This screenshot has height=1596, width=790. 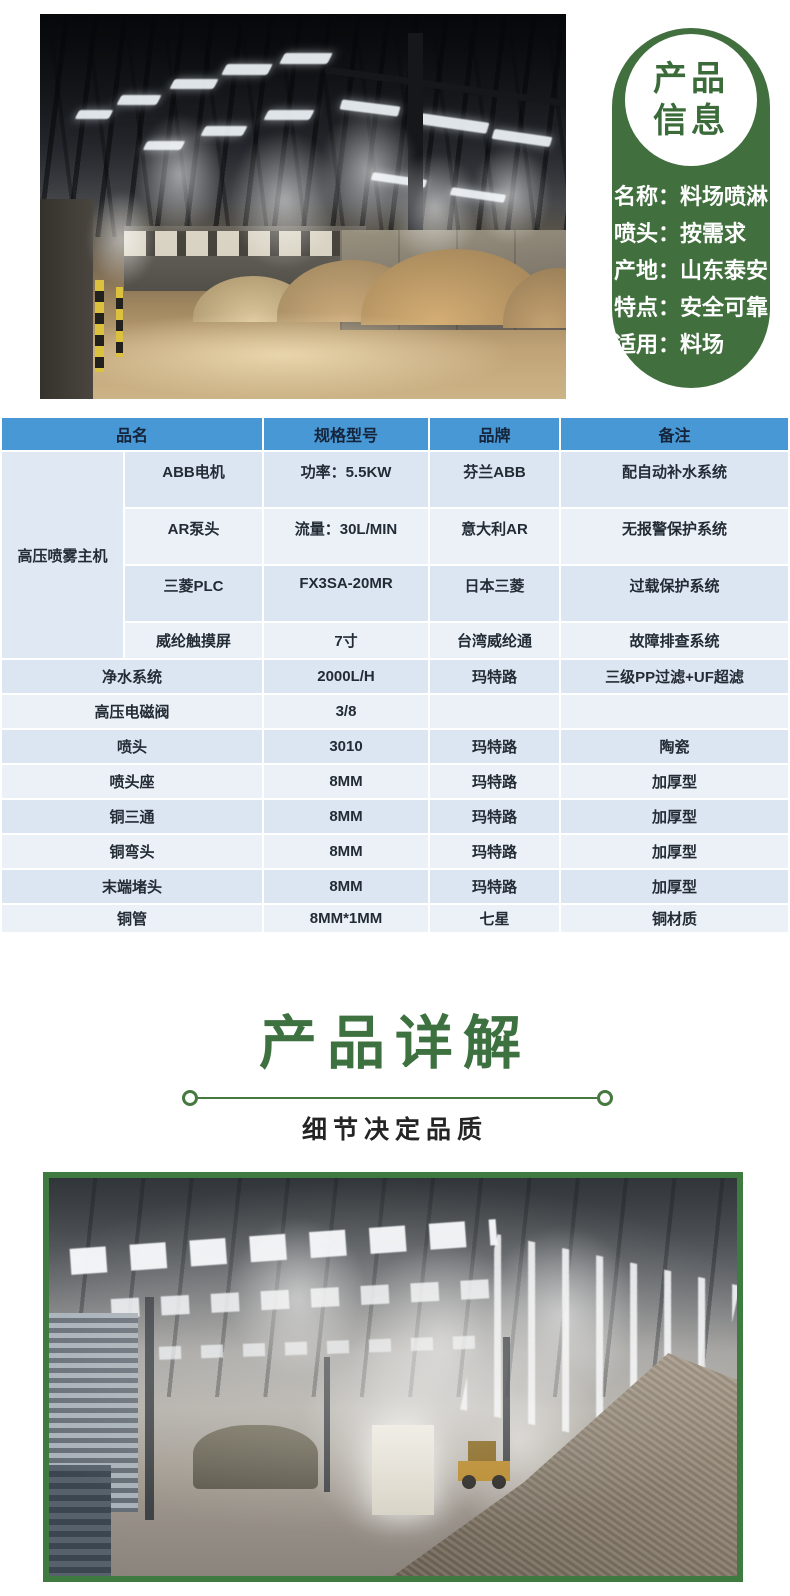 I want to click on cell-brand: 日本三菱, so click(x=495, y=593).